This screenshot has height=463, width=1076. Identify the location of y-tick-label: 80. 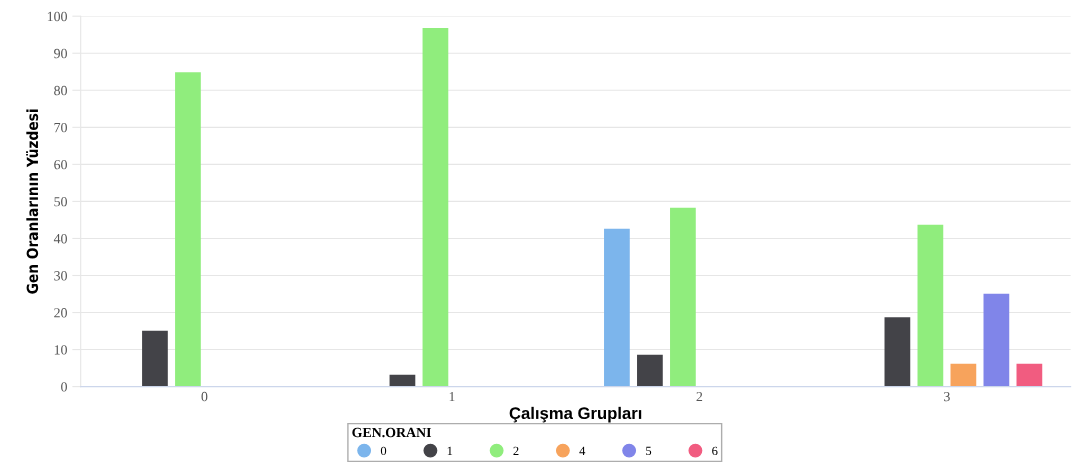
(60, 90).